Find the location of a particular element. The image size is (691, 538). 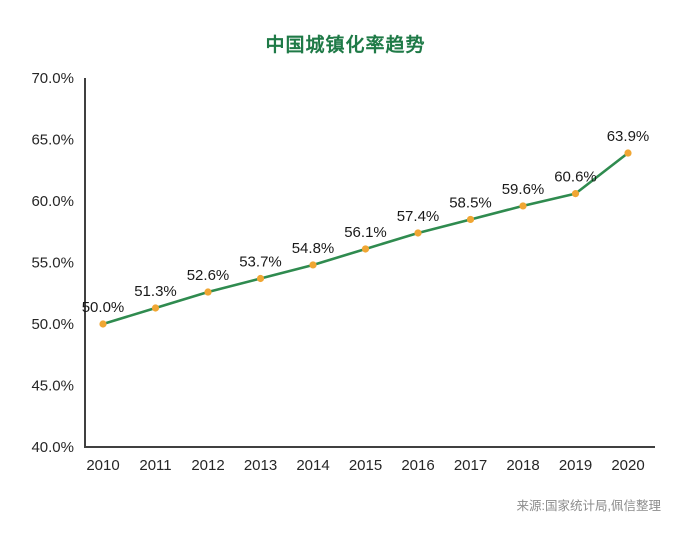

data-point-label: 51.3% is located at coordinates (155, 291).